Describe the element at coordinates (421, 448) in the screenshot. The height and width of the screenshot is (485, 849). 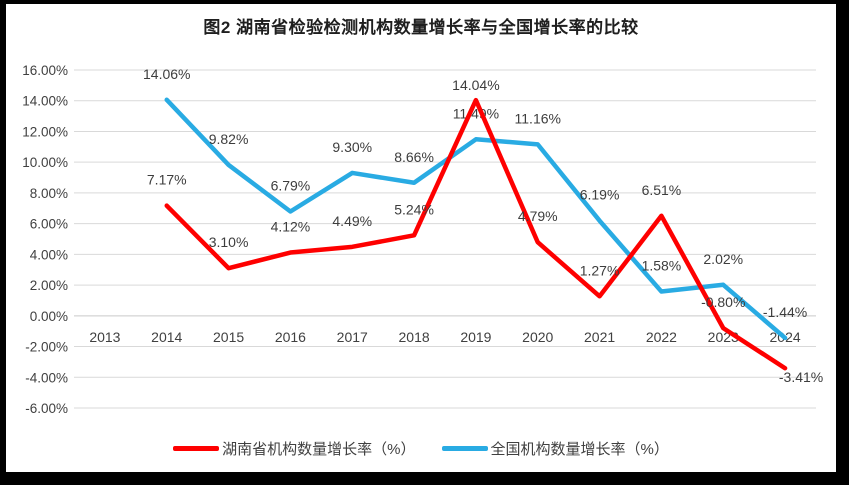
I see `chart-legend: 湖南省机构数量增长率（%） 全国机构数量增长率（%）` at that location.